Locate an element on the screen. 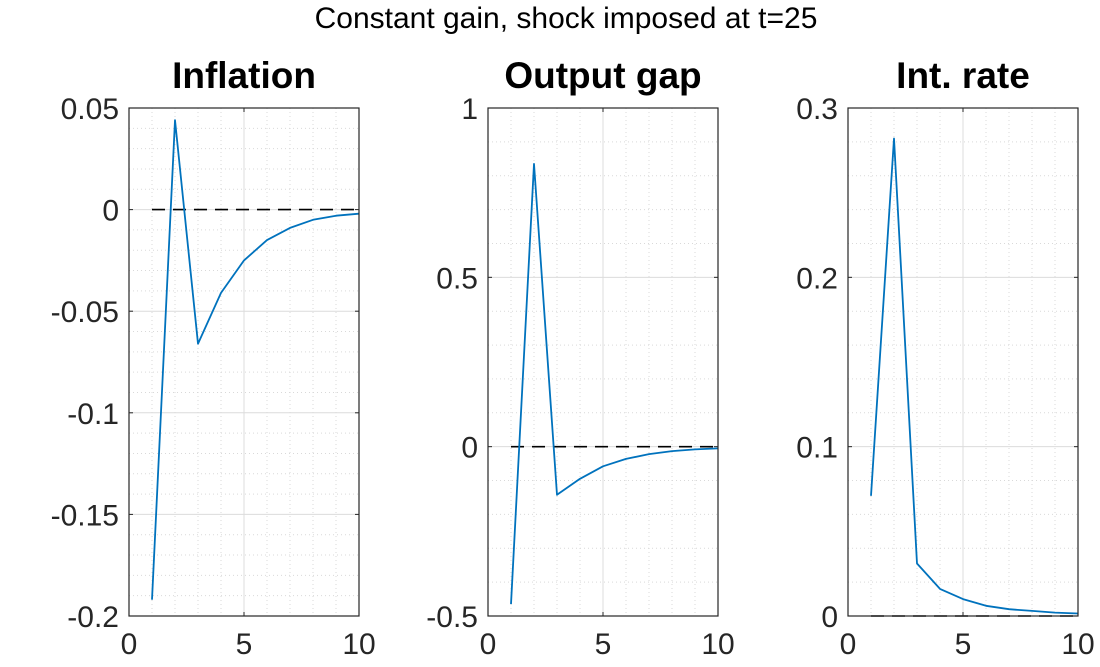 Image resolution: width=1100 pixels, height=667 pixels. series-line-inflation is located at coordinates (255, 359).